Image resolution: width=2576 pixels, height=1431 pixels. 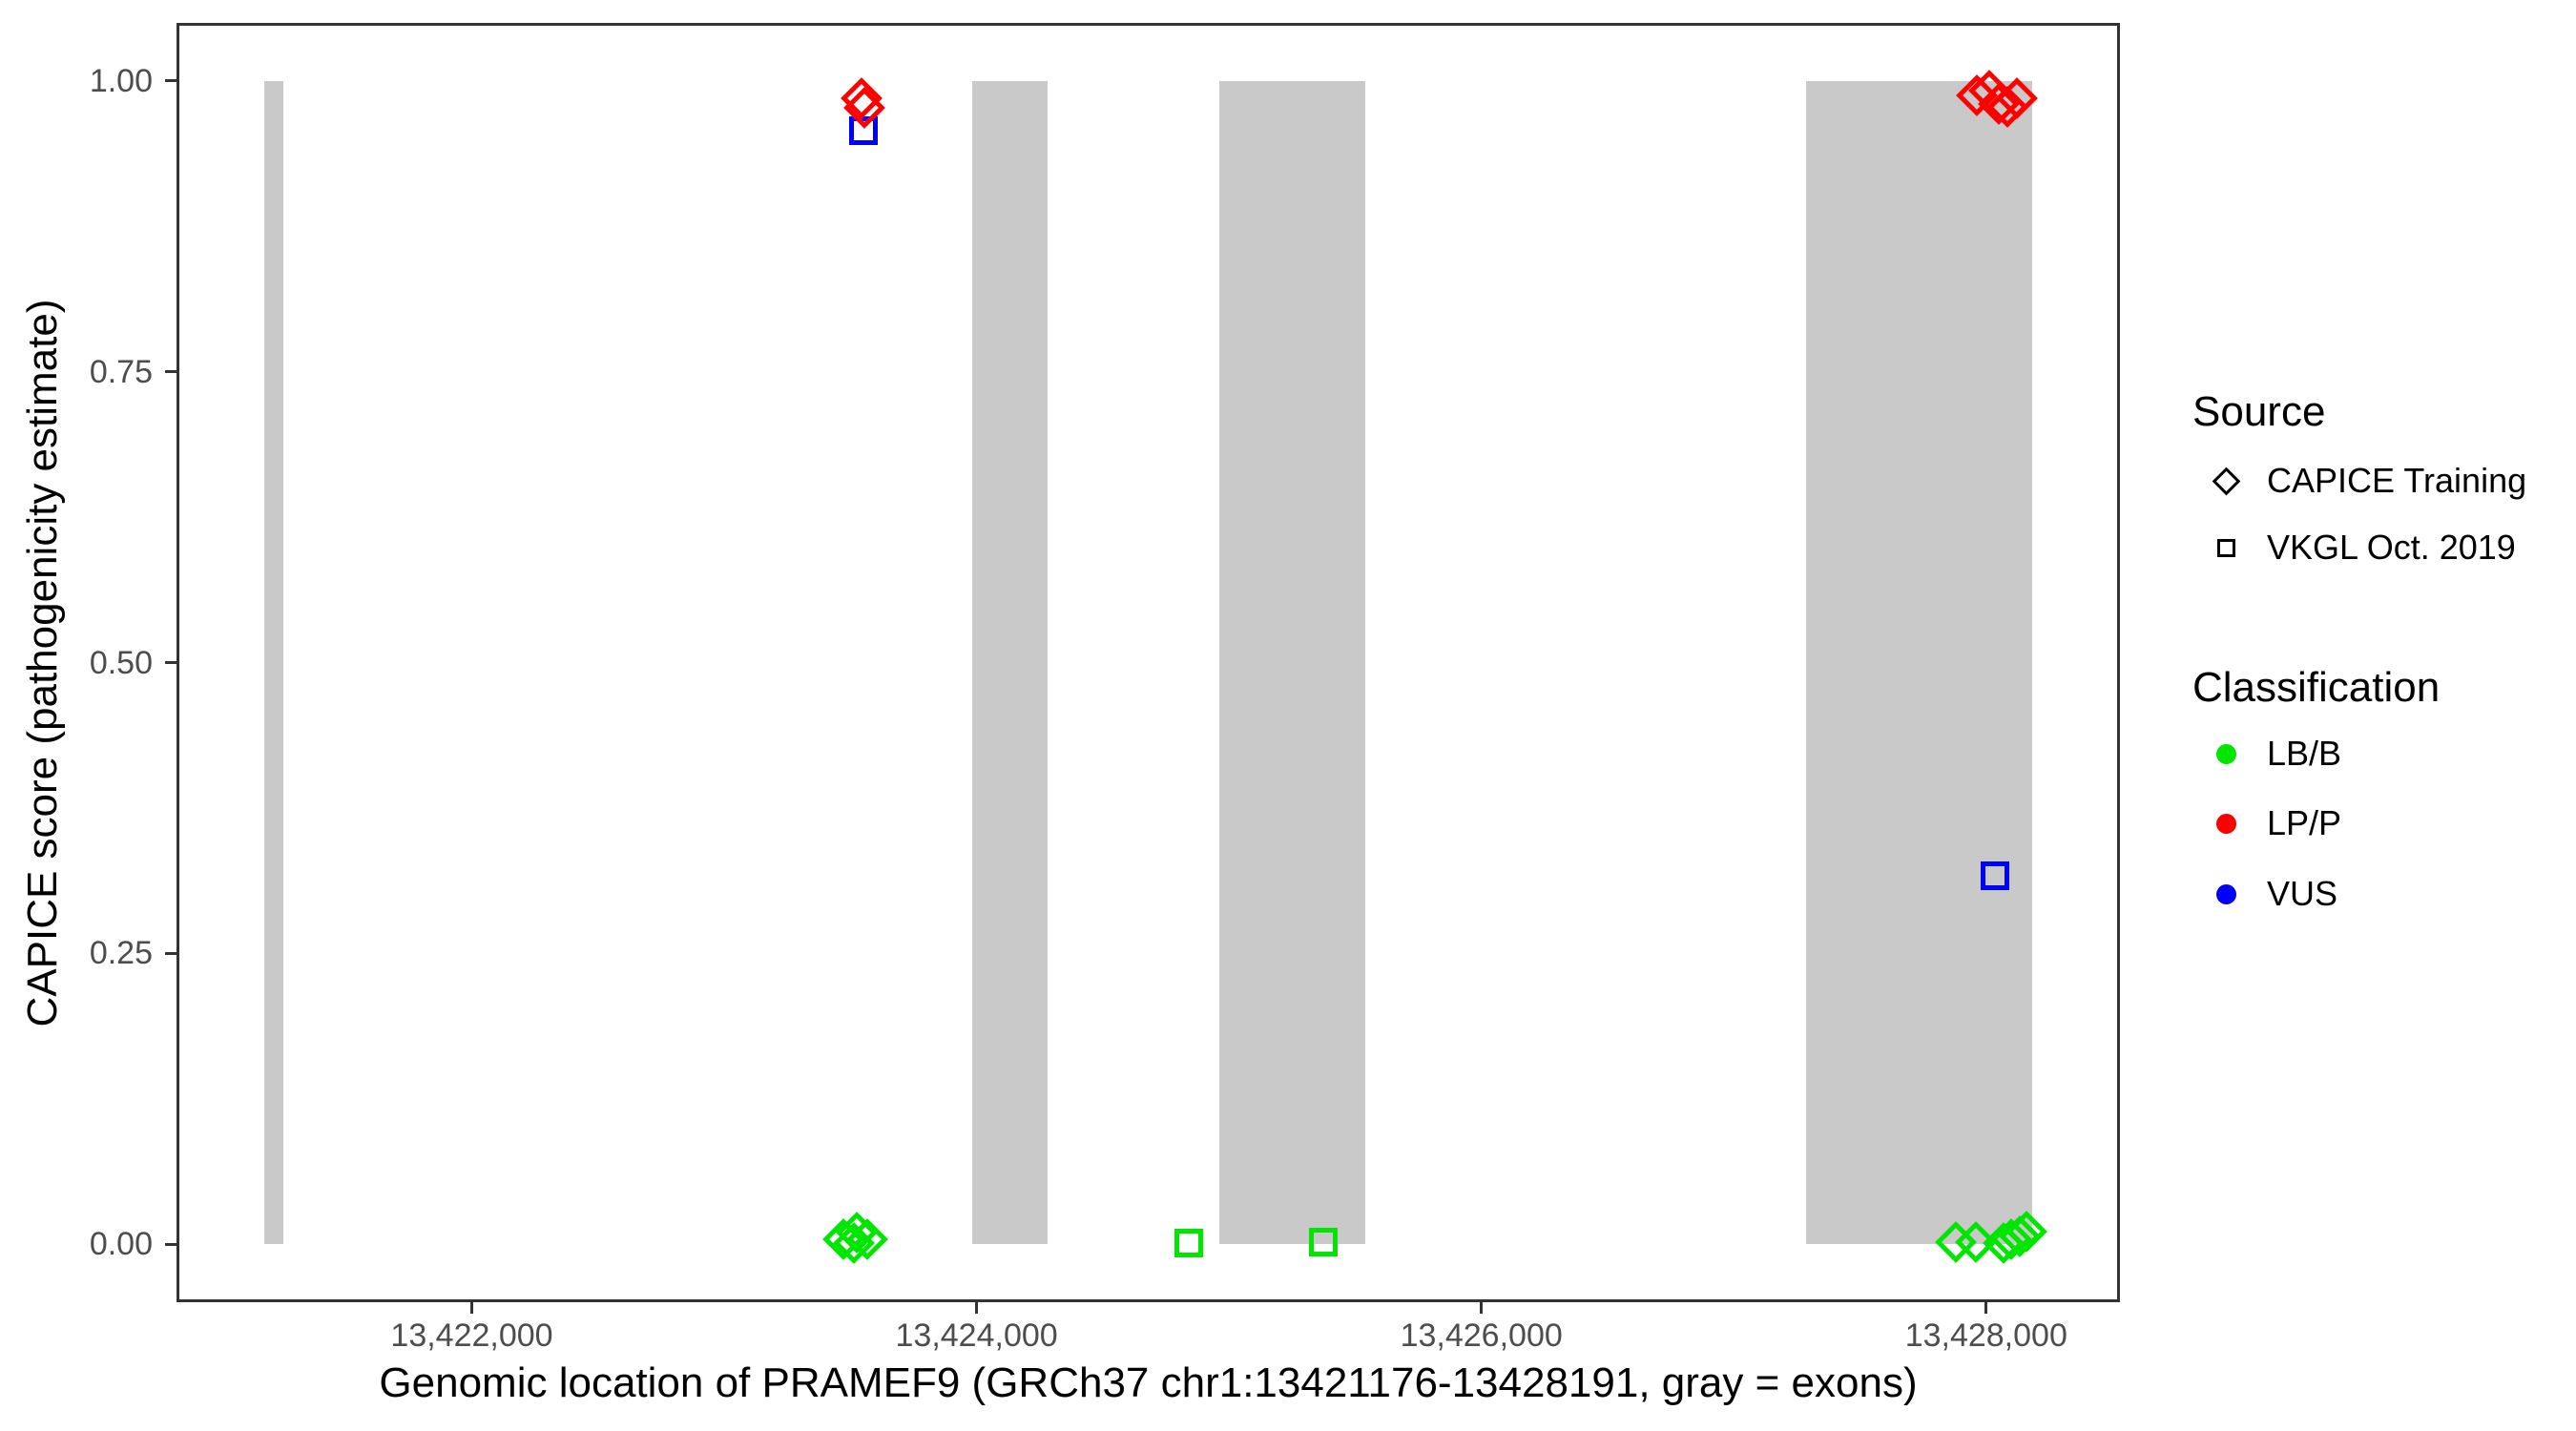 What do you see at coordinates (976, 1335) in the screenshot?
I see `x-tick-label: 13,424,000` at bounding box center [976, 1335].